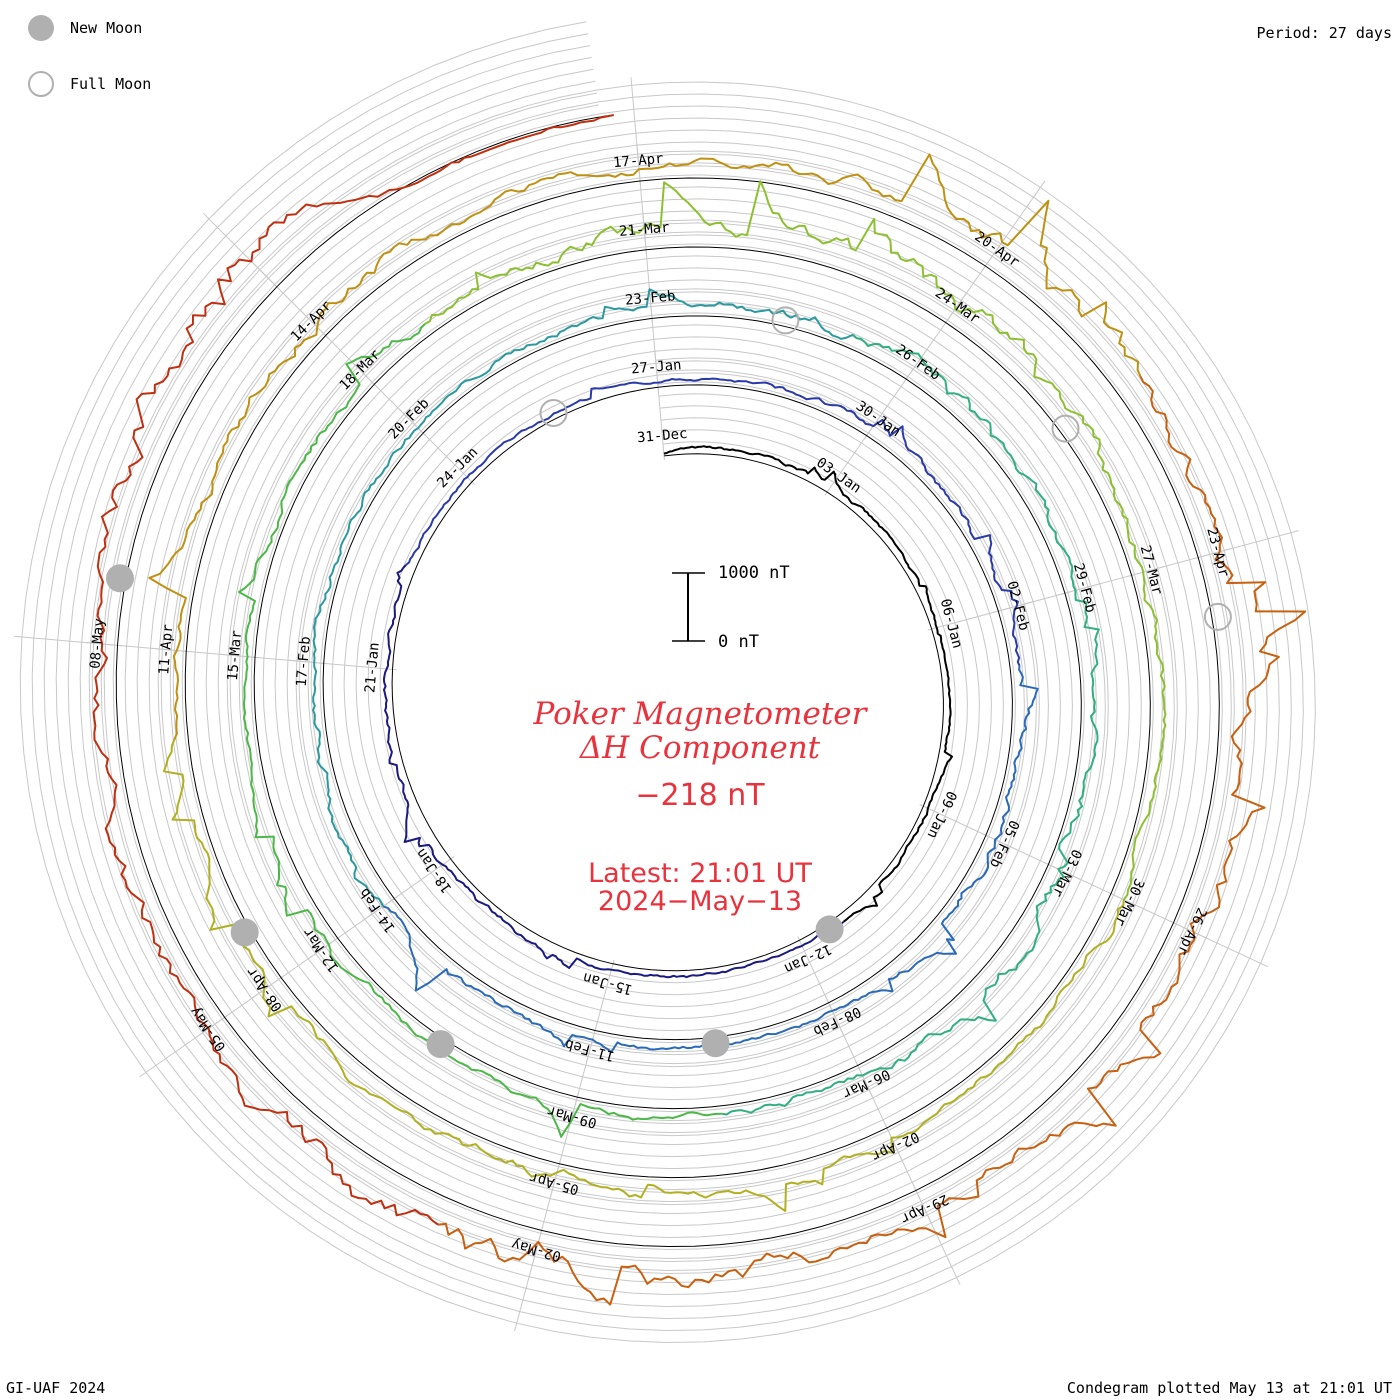 This screenshot has height=1400, width=1400. What do you see at coordinates (41, 84) in the screenshot?
I see `full-moon-icon` at bounding box center [41, 84].